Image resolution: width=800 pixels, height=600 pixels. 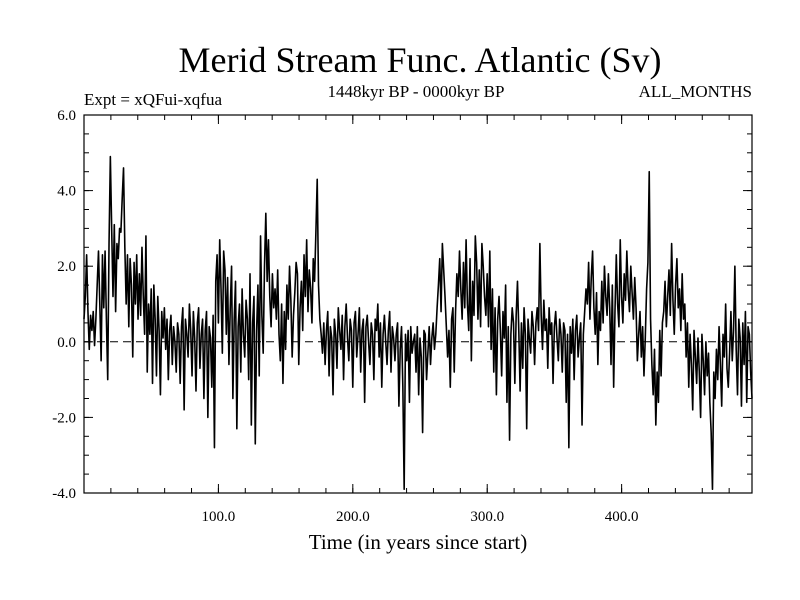 What do you see at coordinates (66, 343) in the screenshot?
I see `y-tick-label: 0.0` at bounding box center [66, 343].